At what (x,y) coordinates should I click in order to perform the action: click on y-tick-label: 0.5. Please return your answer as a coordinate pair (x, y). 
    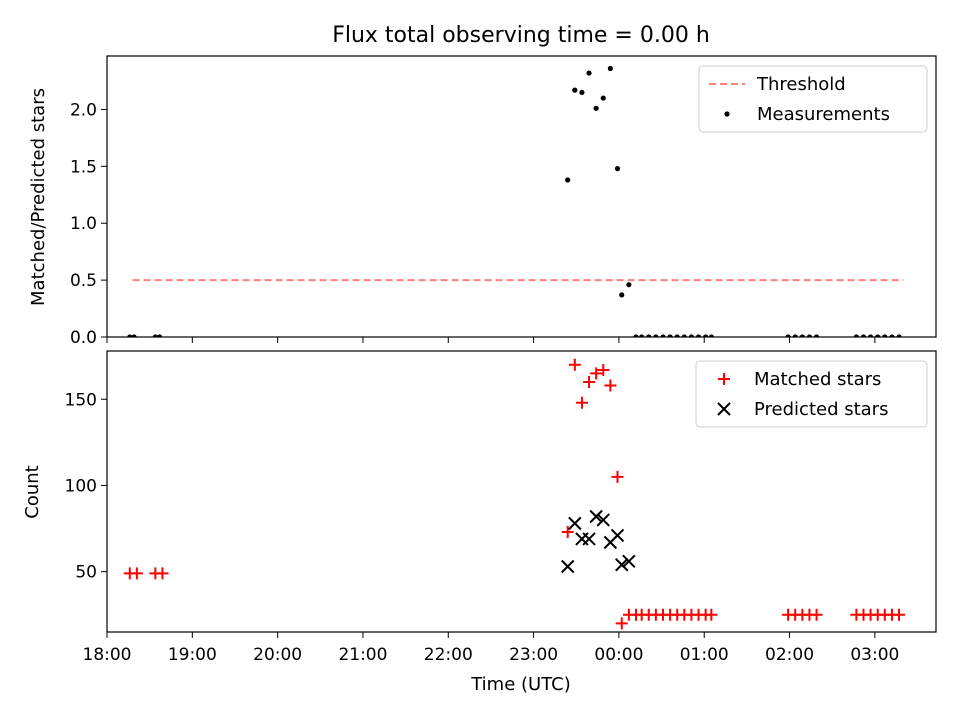
    Looking at the image, I should click on (83, 281).